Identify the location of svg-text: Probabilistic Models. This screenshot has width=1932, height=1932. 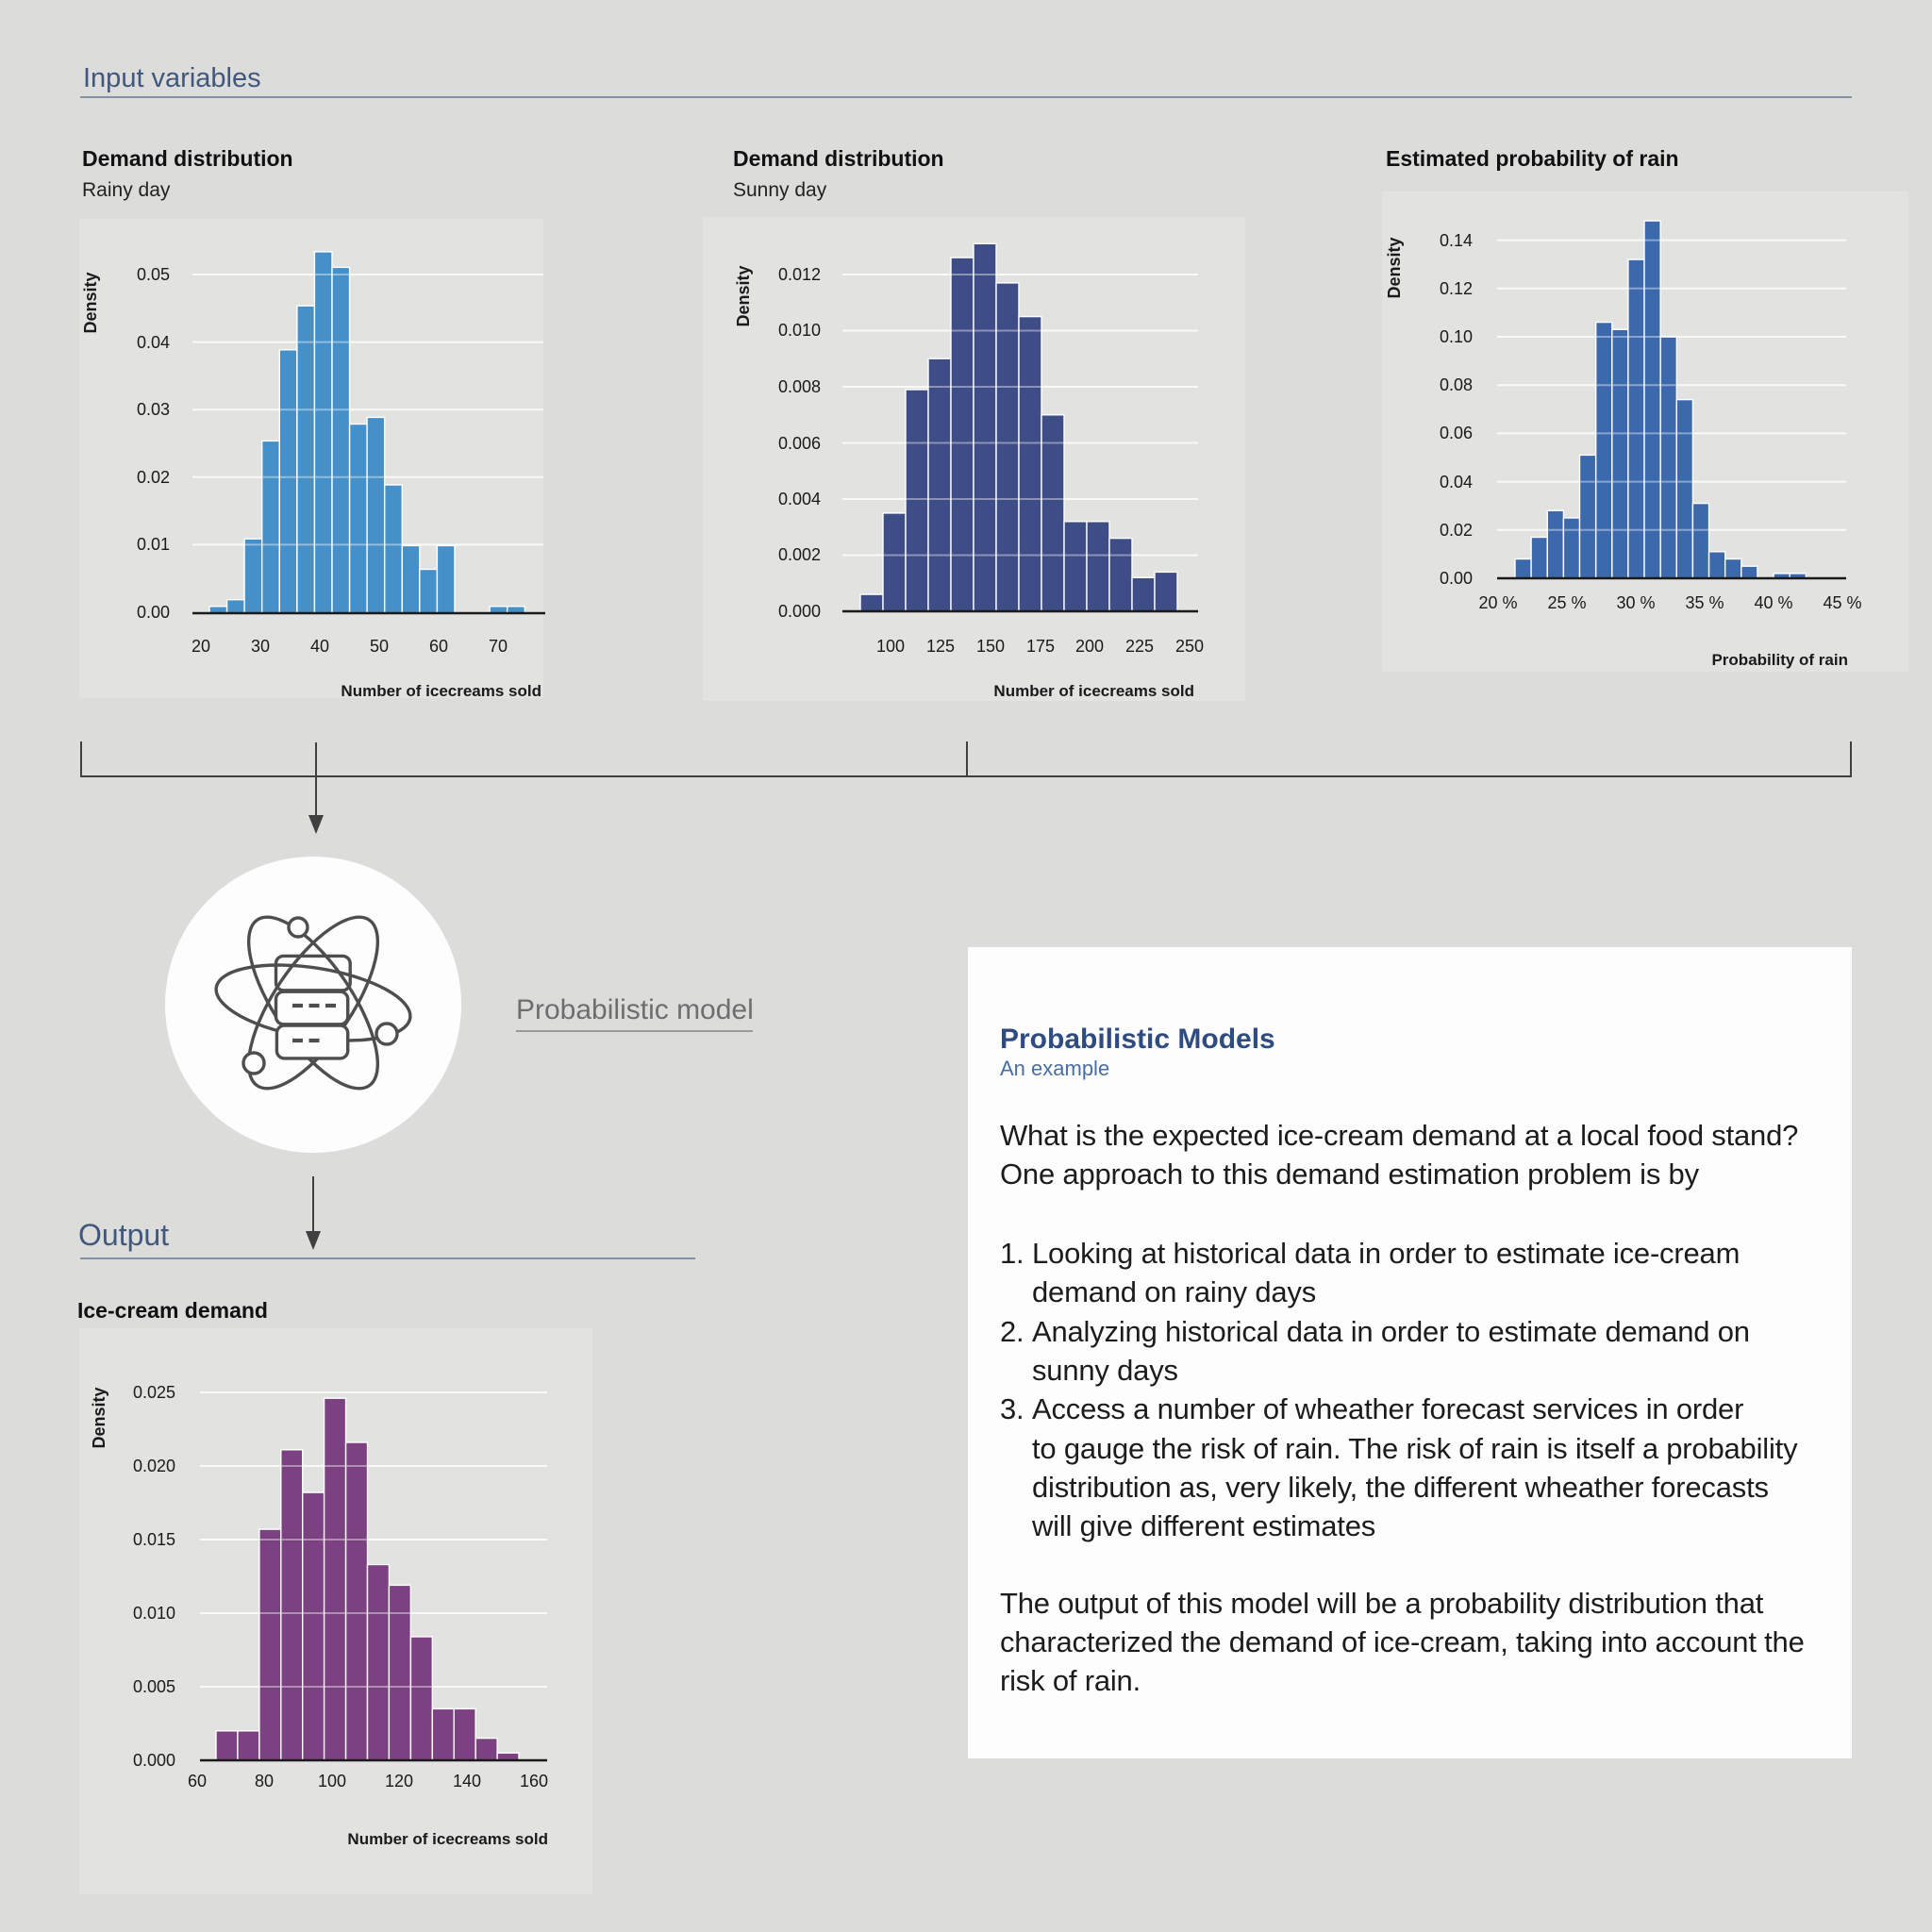
(1138, 1039).